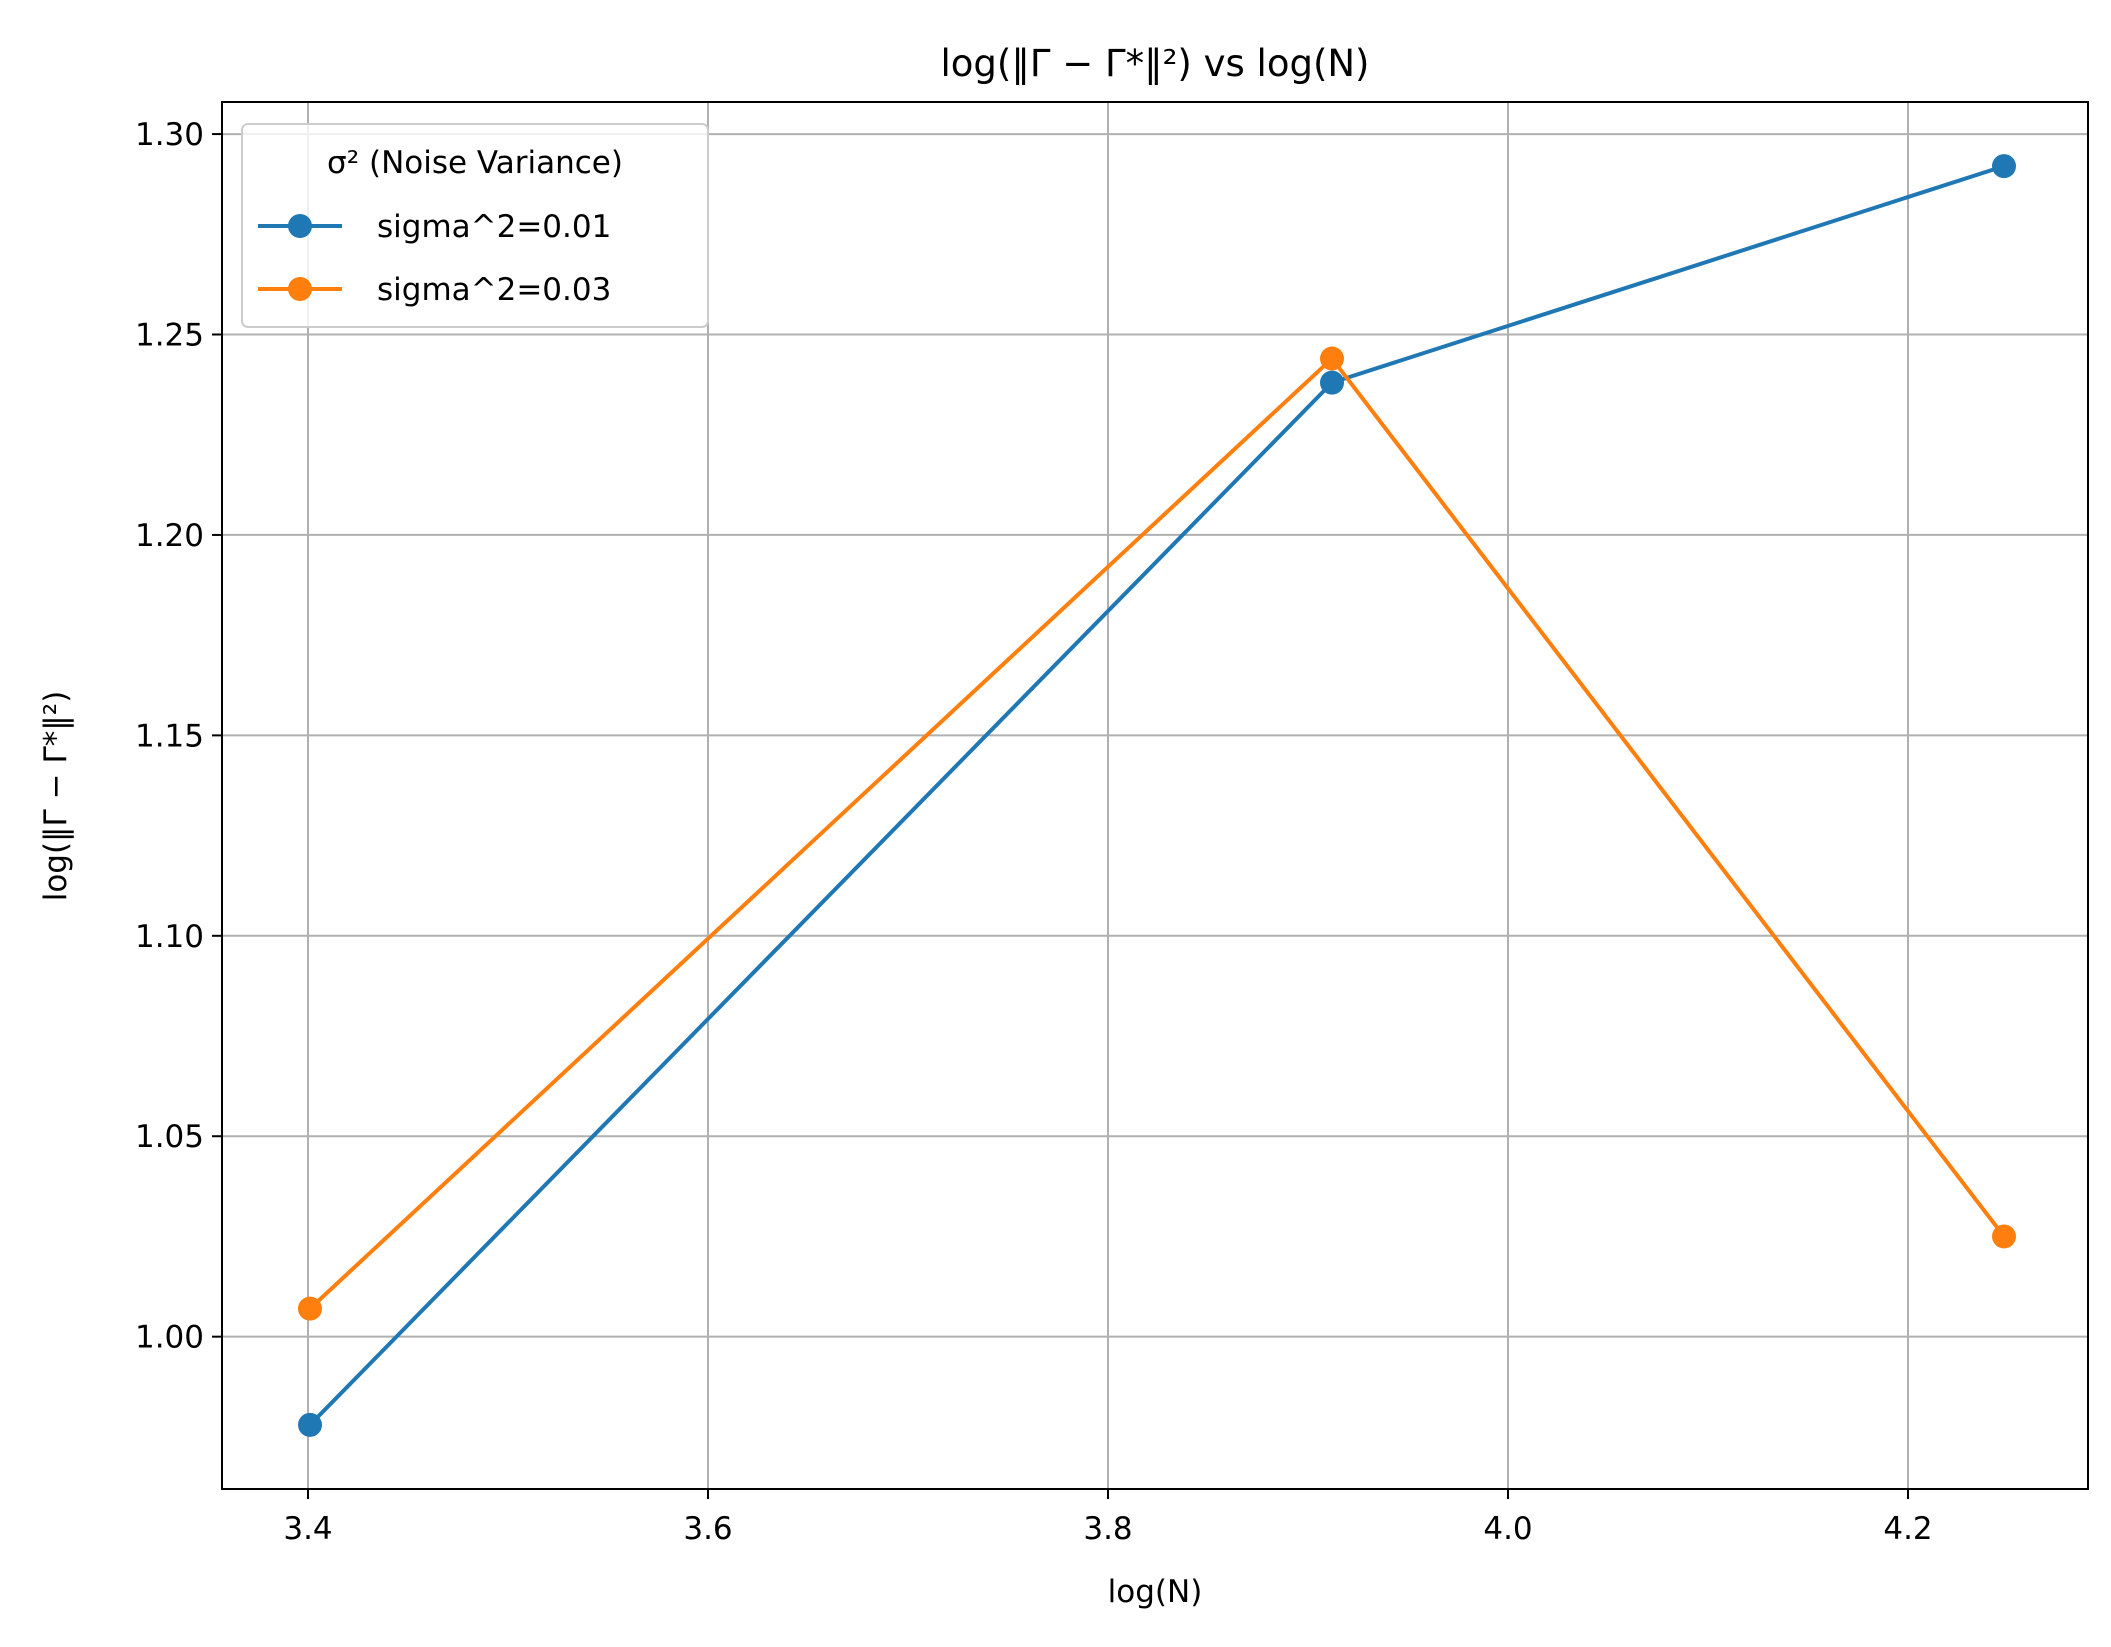  What do you see at coordinates (1155, 1592) in the screenshot?
I see `x-axis-label: log(N)` at bounding box center [1155, 1592].